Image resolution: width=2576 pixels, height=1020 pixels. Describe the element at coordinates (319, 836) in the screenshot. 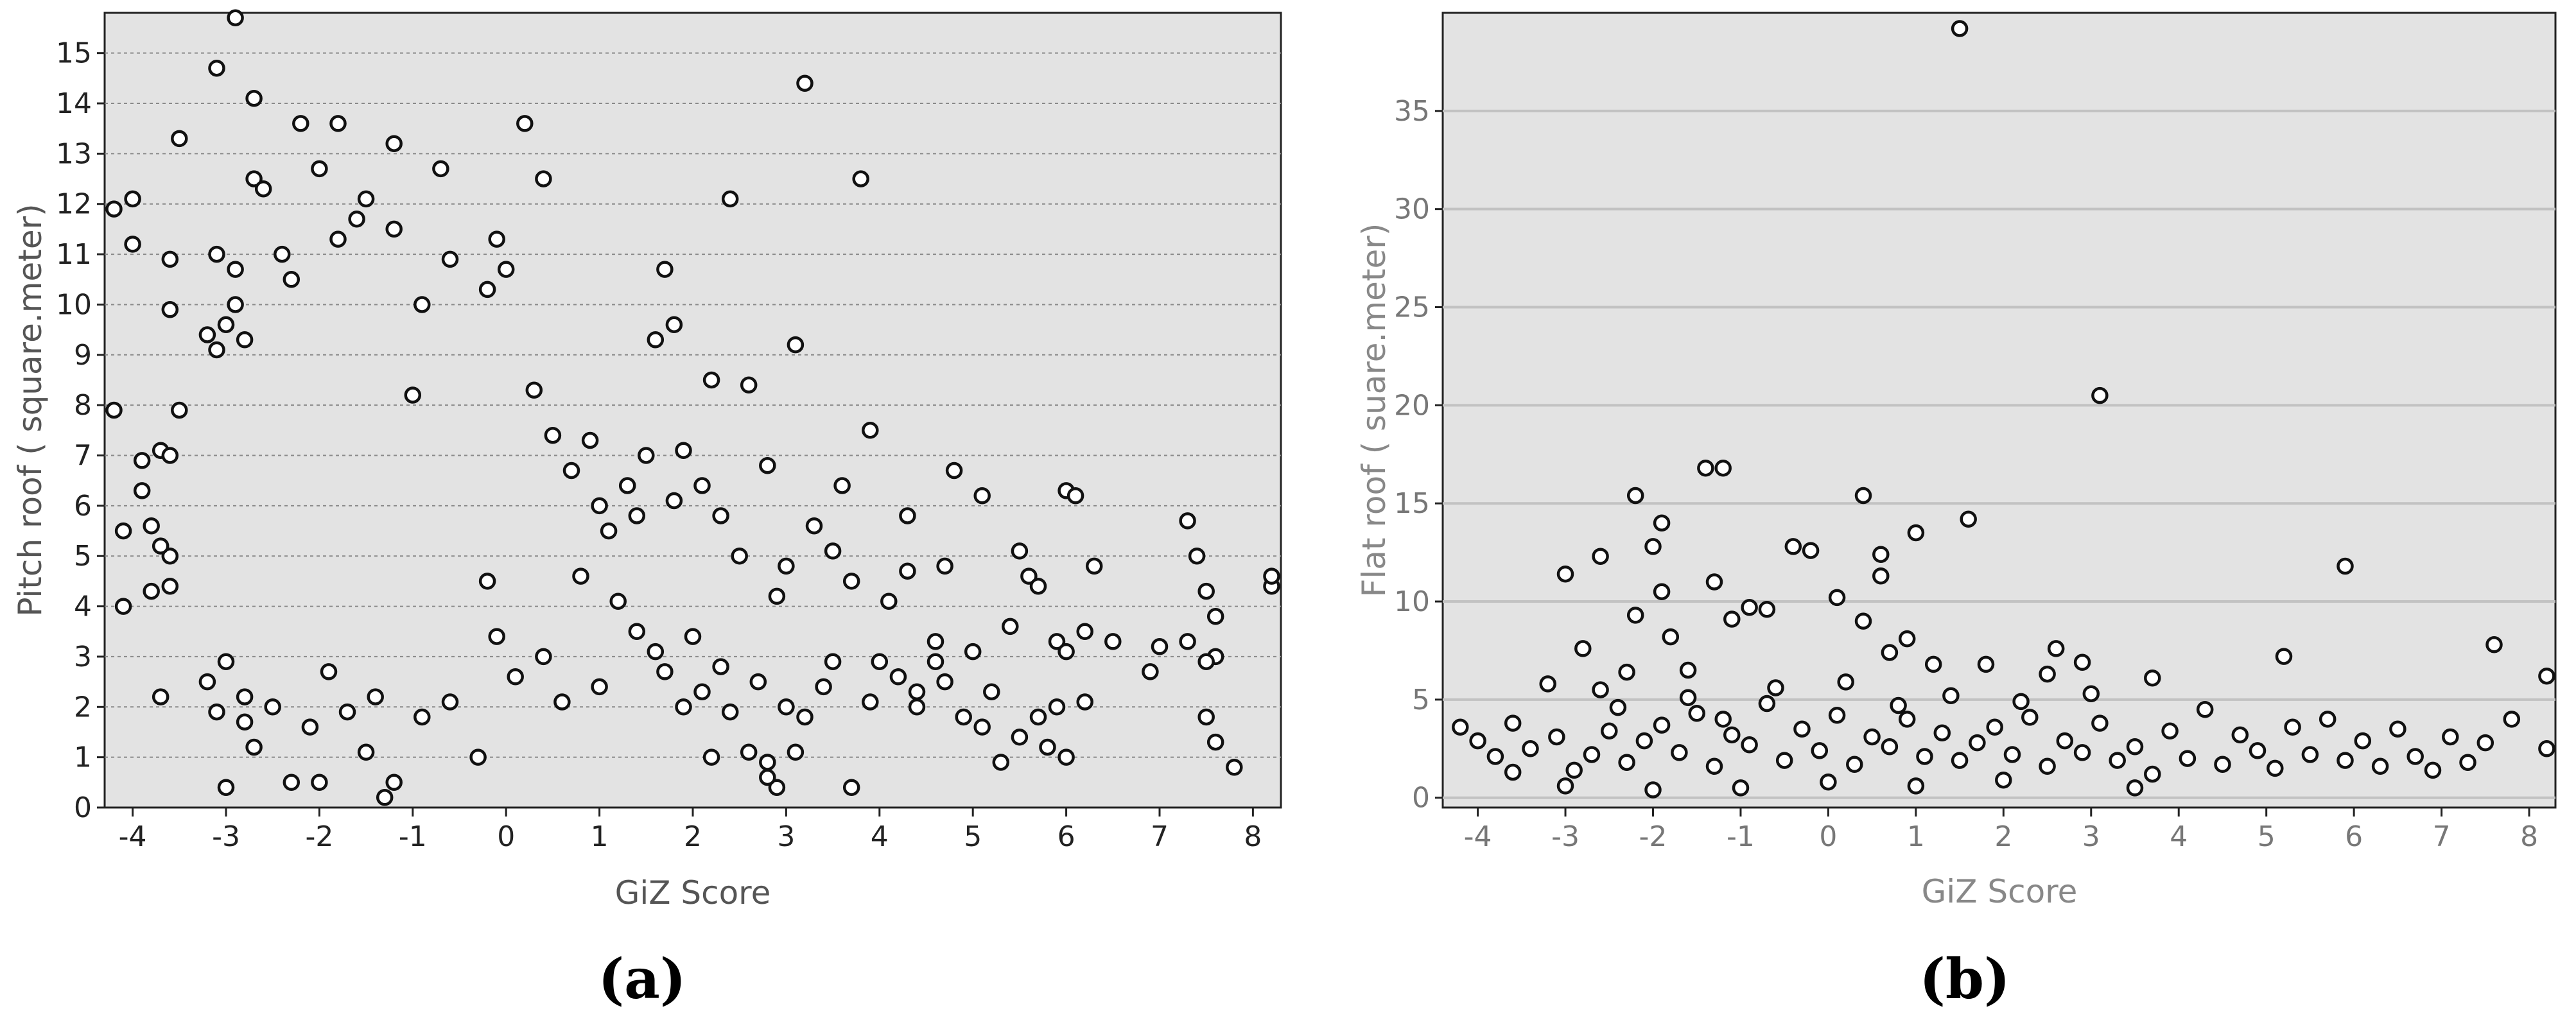

I see `x-tick-label: -2` at that location.